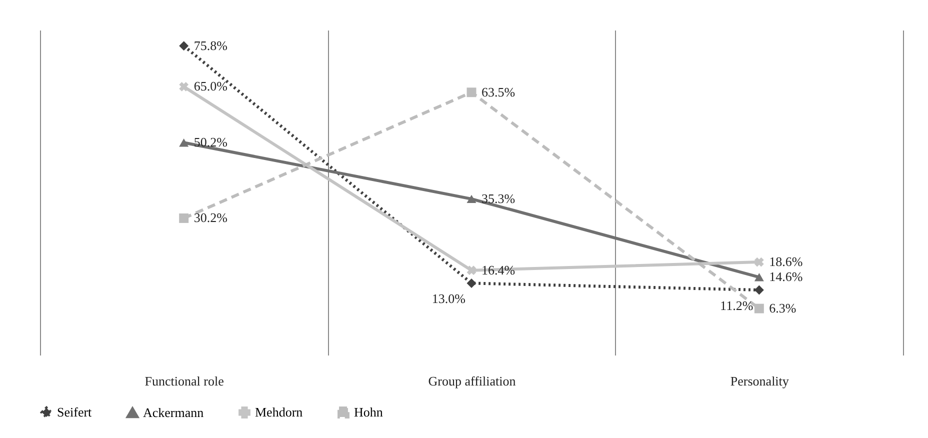  What do you see at coordinates (279, 412) in the screenshot?
I see `legend-label: Mehdorn` at bounding box center [279, 412].